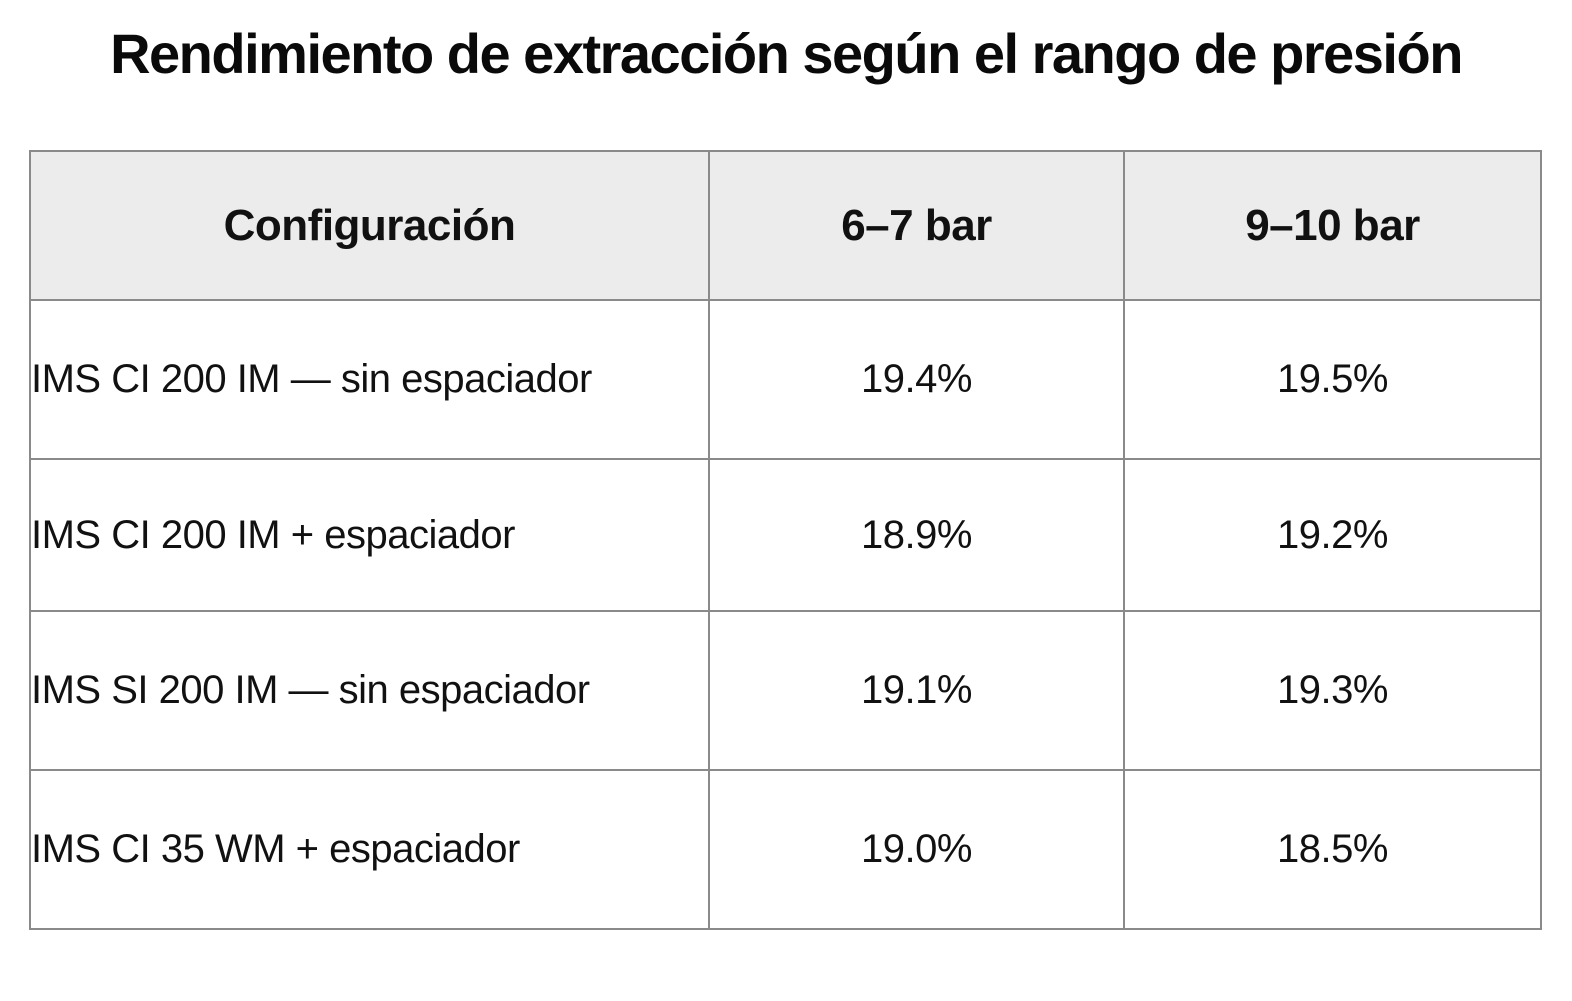 The height and width of the screenshot is (1001, 1572). Describe the element at coordinates (1332, 690) in the screenshot. I see `cell-9-10-bar: 19.3%` at that location.